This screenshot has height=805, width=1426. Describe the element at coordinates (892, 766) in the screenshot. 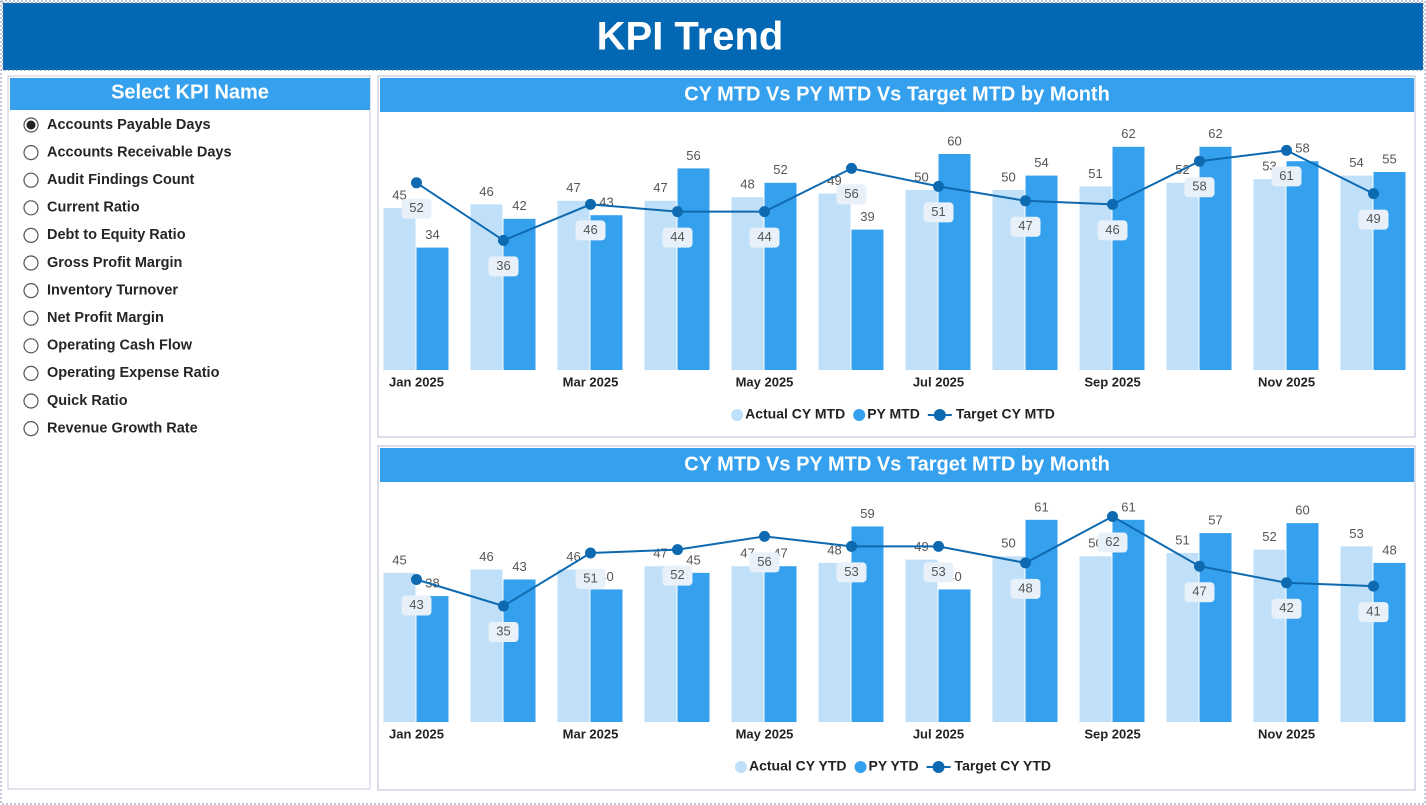

I see `legend: Actual CY YTD PY YTD Target CY YTD` at that location.